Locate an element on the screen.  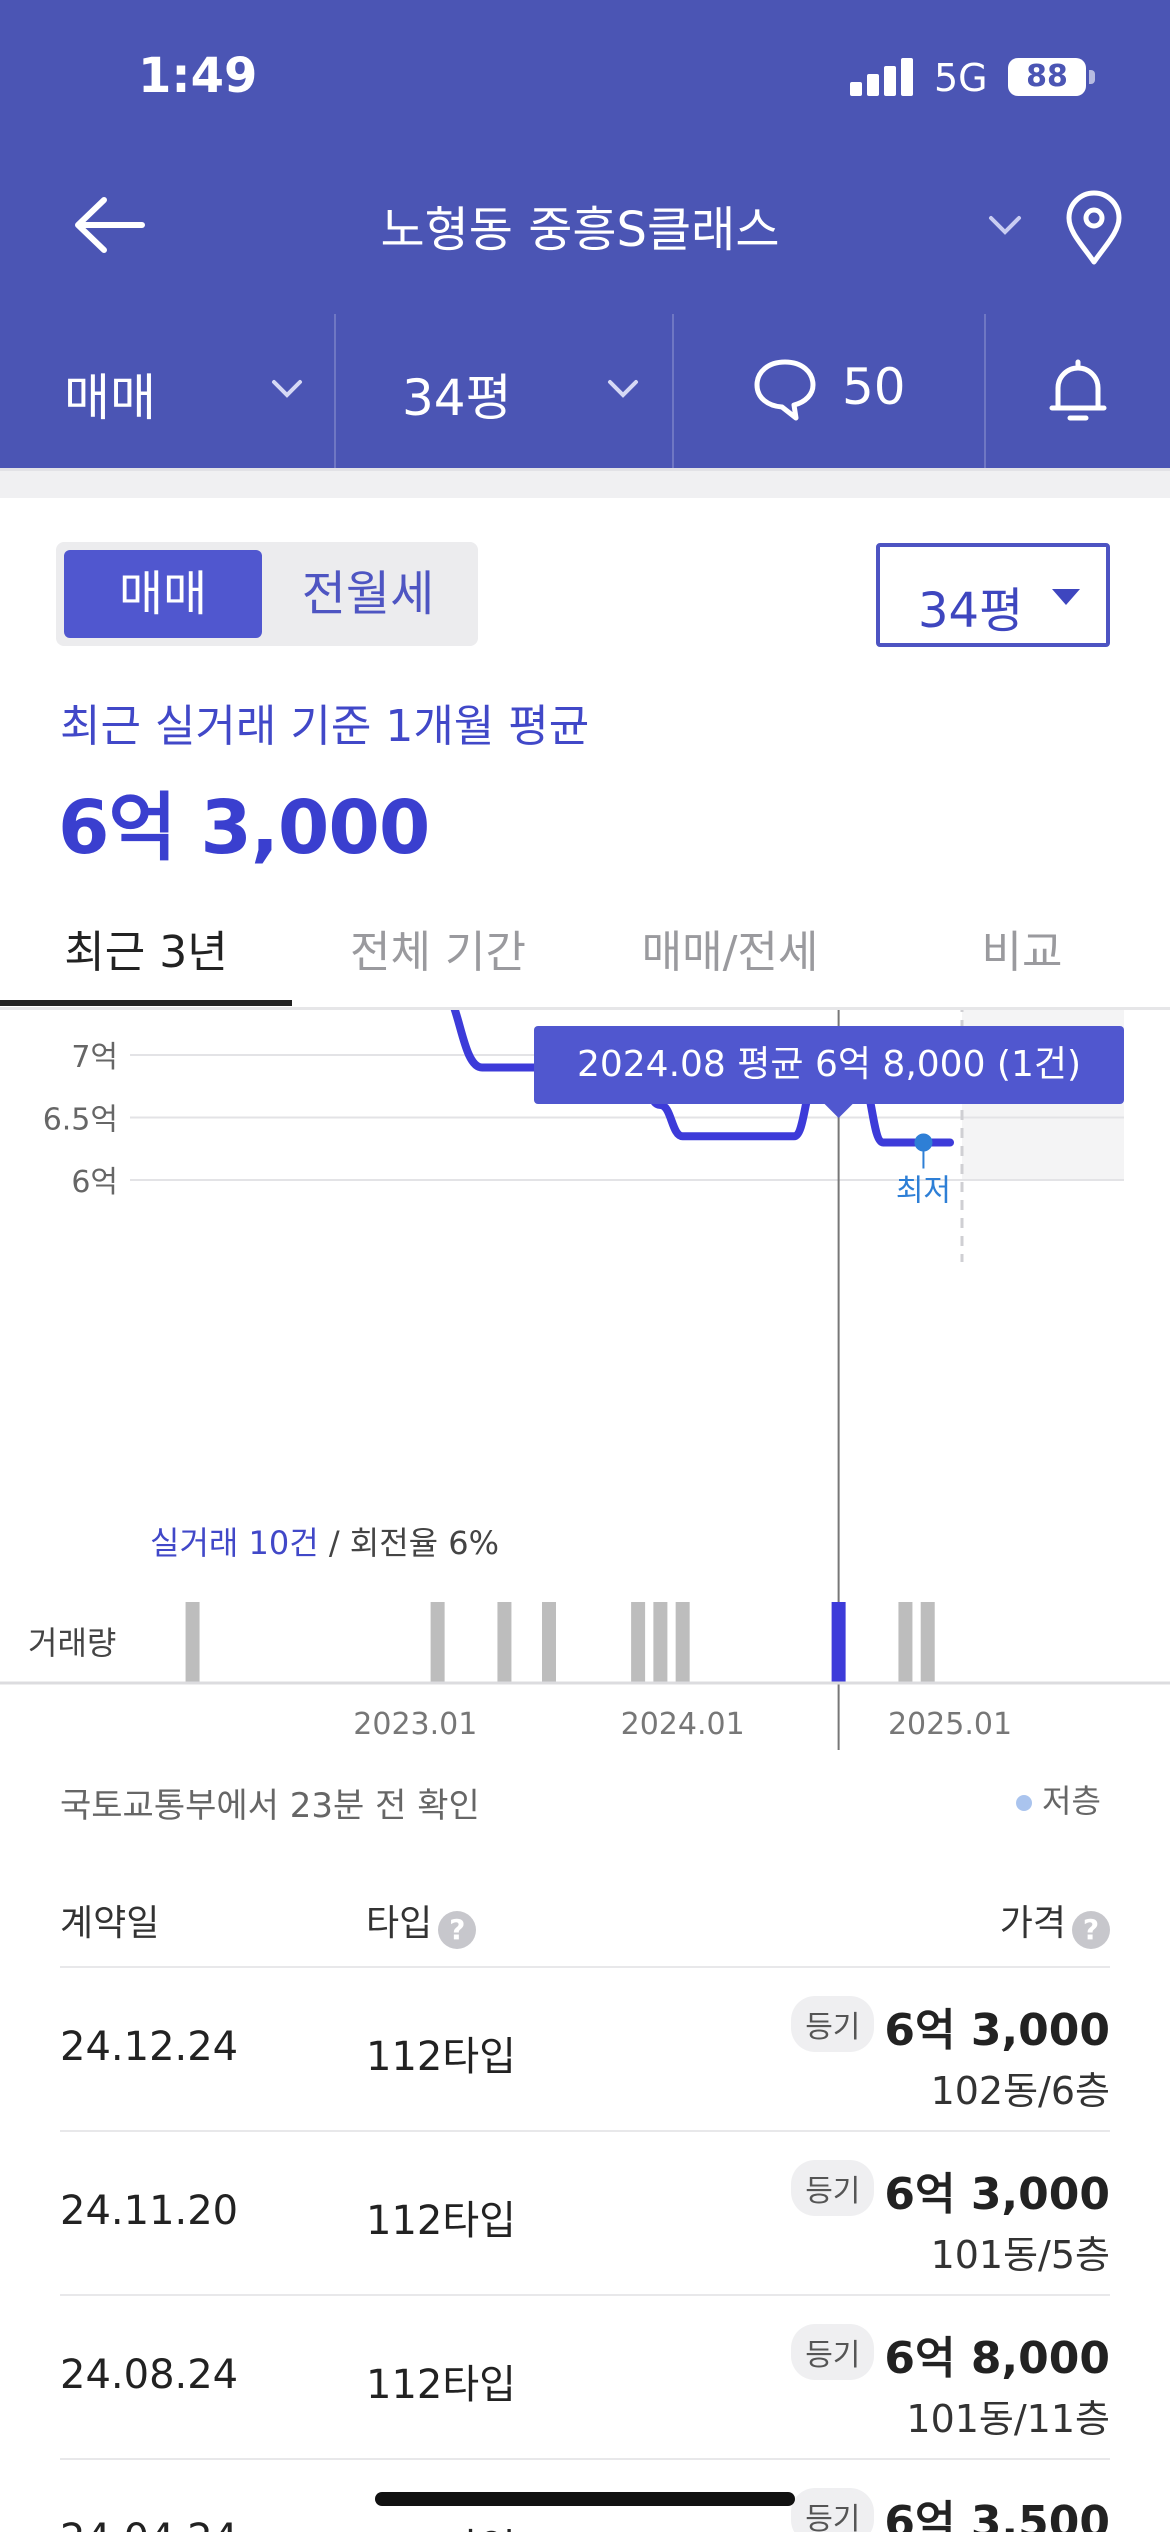
legend-dot-icon is located at coordinates (1024, 1803).